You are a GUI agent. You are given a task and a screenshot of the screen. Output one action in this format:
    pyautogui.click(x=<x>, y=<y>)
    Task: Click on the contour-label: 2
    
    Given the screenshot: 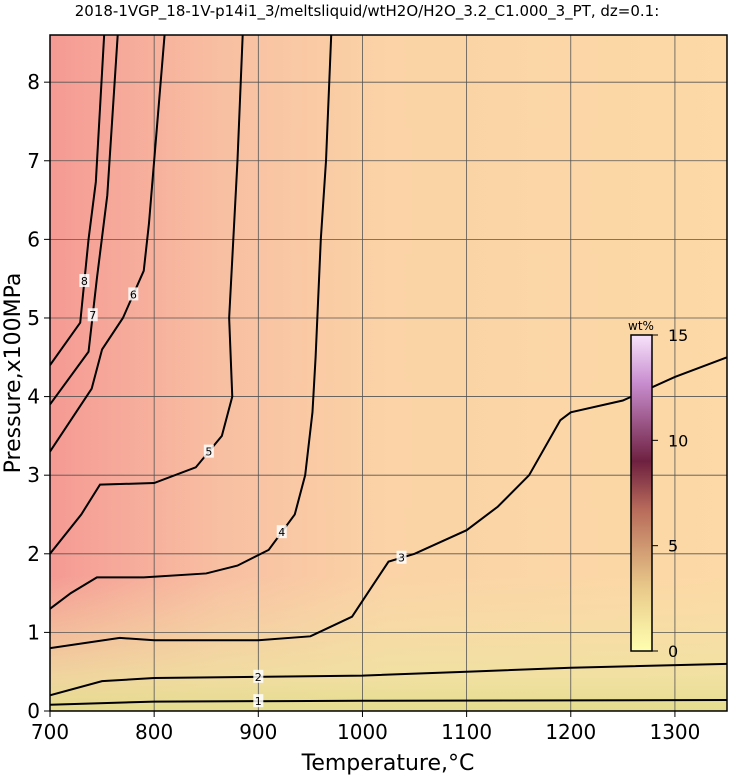 What is the action you would take?
    pyautogui.click(x=258, y=677)
    